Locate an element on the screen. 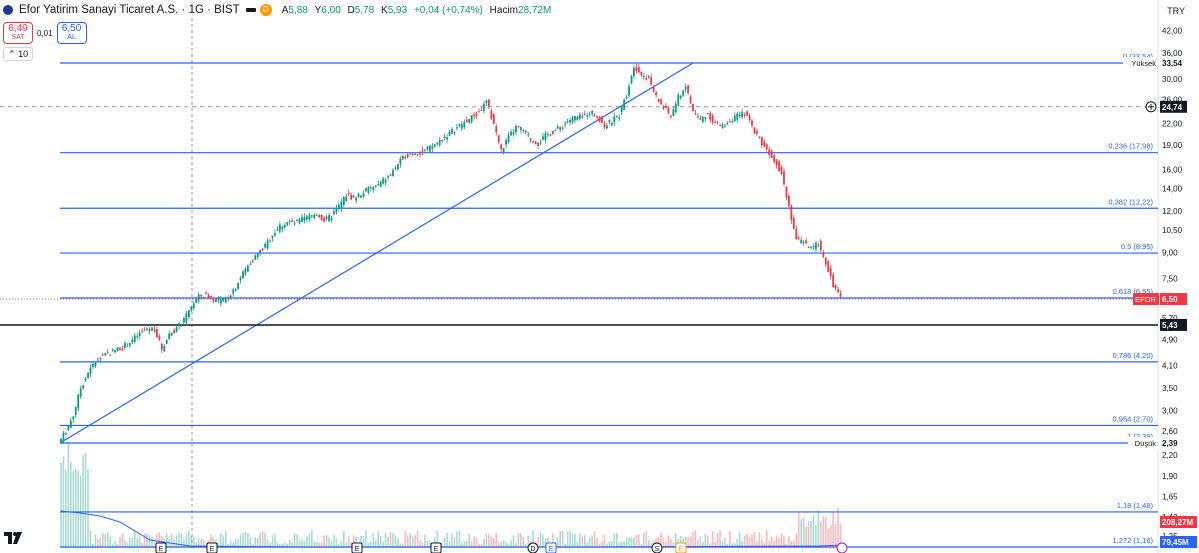 Image resolution: width=1199 pixels, height=553 pixels. event-marker-label: E is located at coordinates (357, 549).